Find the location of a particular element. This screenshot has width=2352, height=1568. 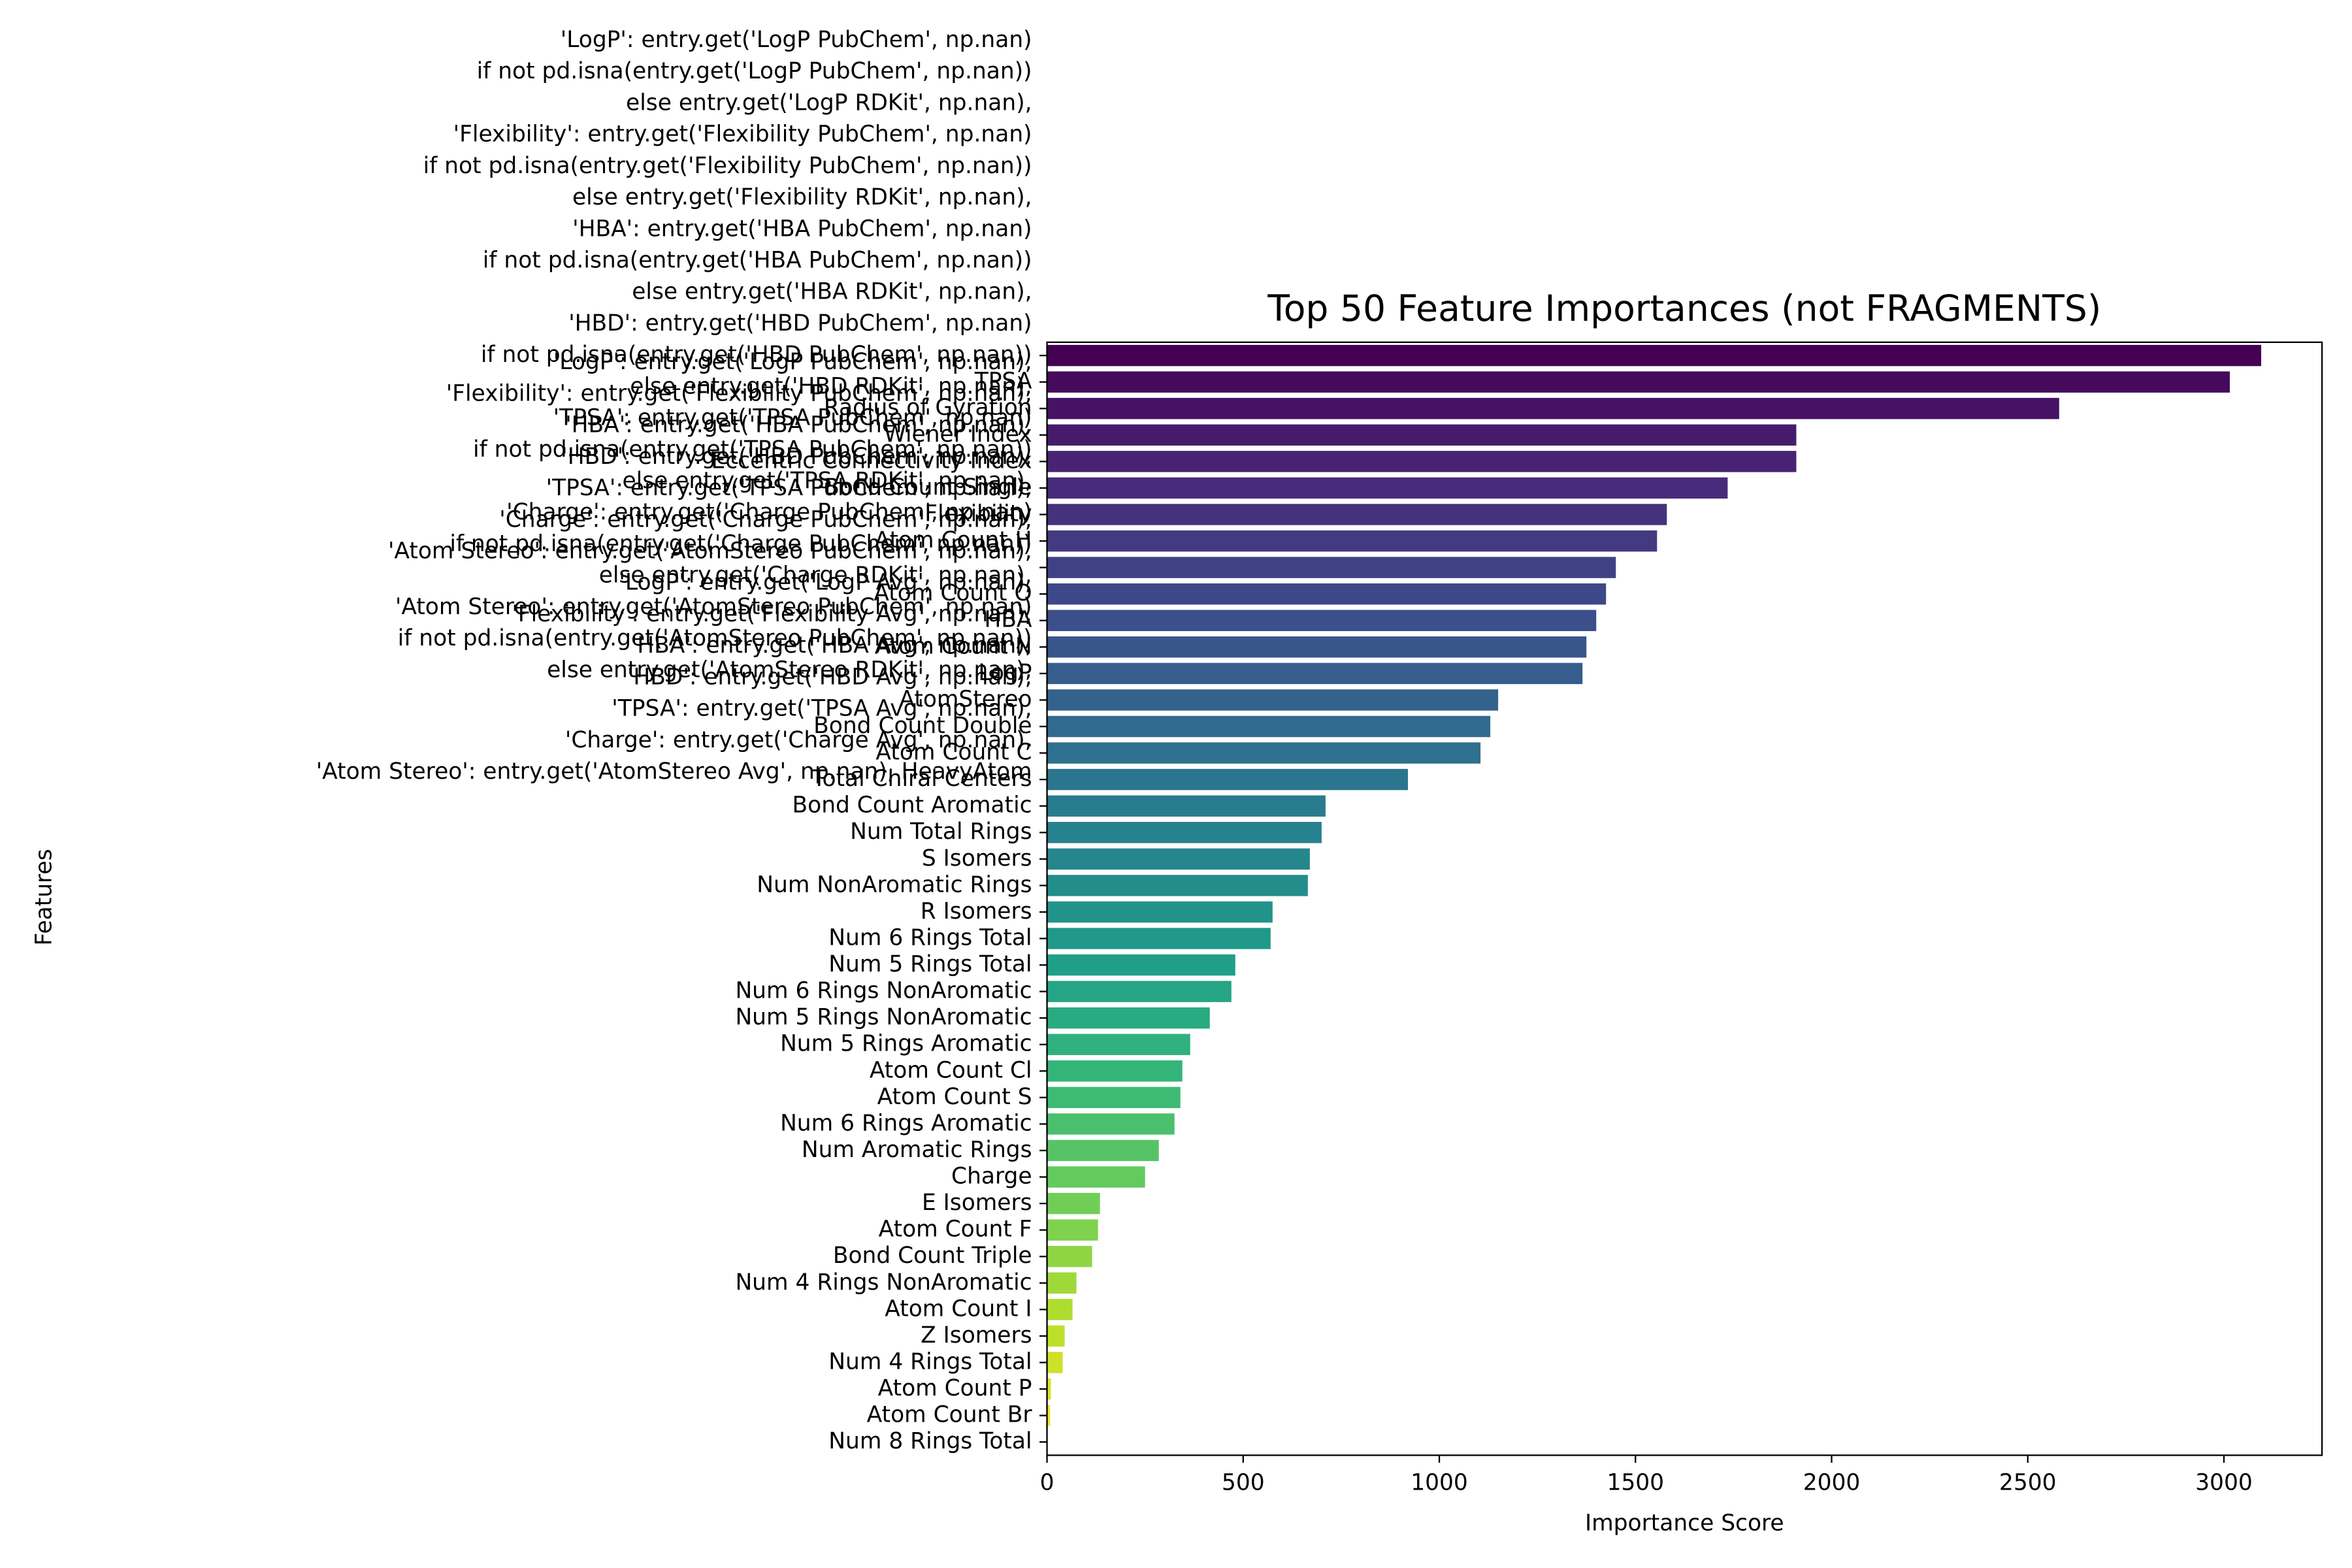

y-tick-label: Flexibility is located at coordinates (978, 513).